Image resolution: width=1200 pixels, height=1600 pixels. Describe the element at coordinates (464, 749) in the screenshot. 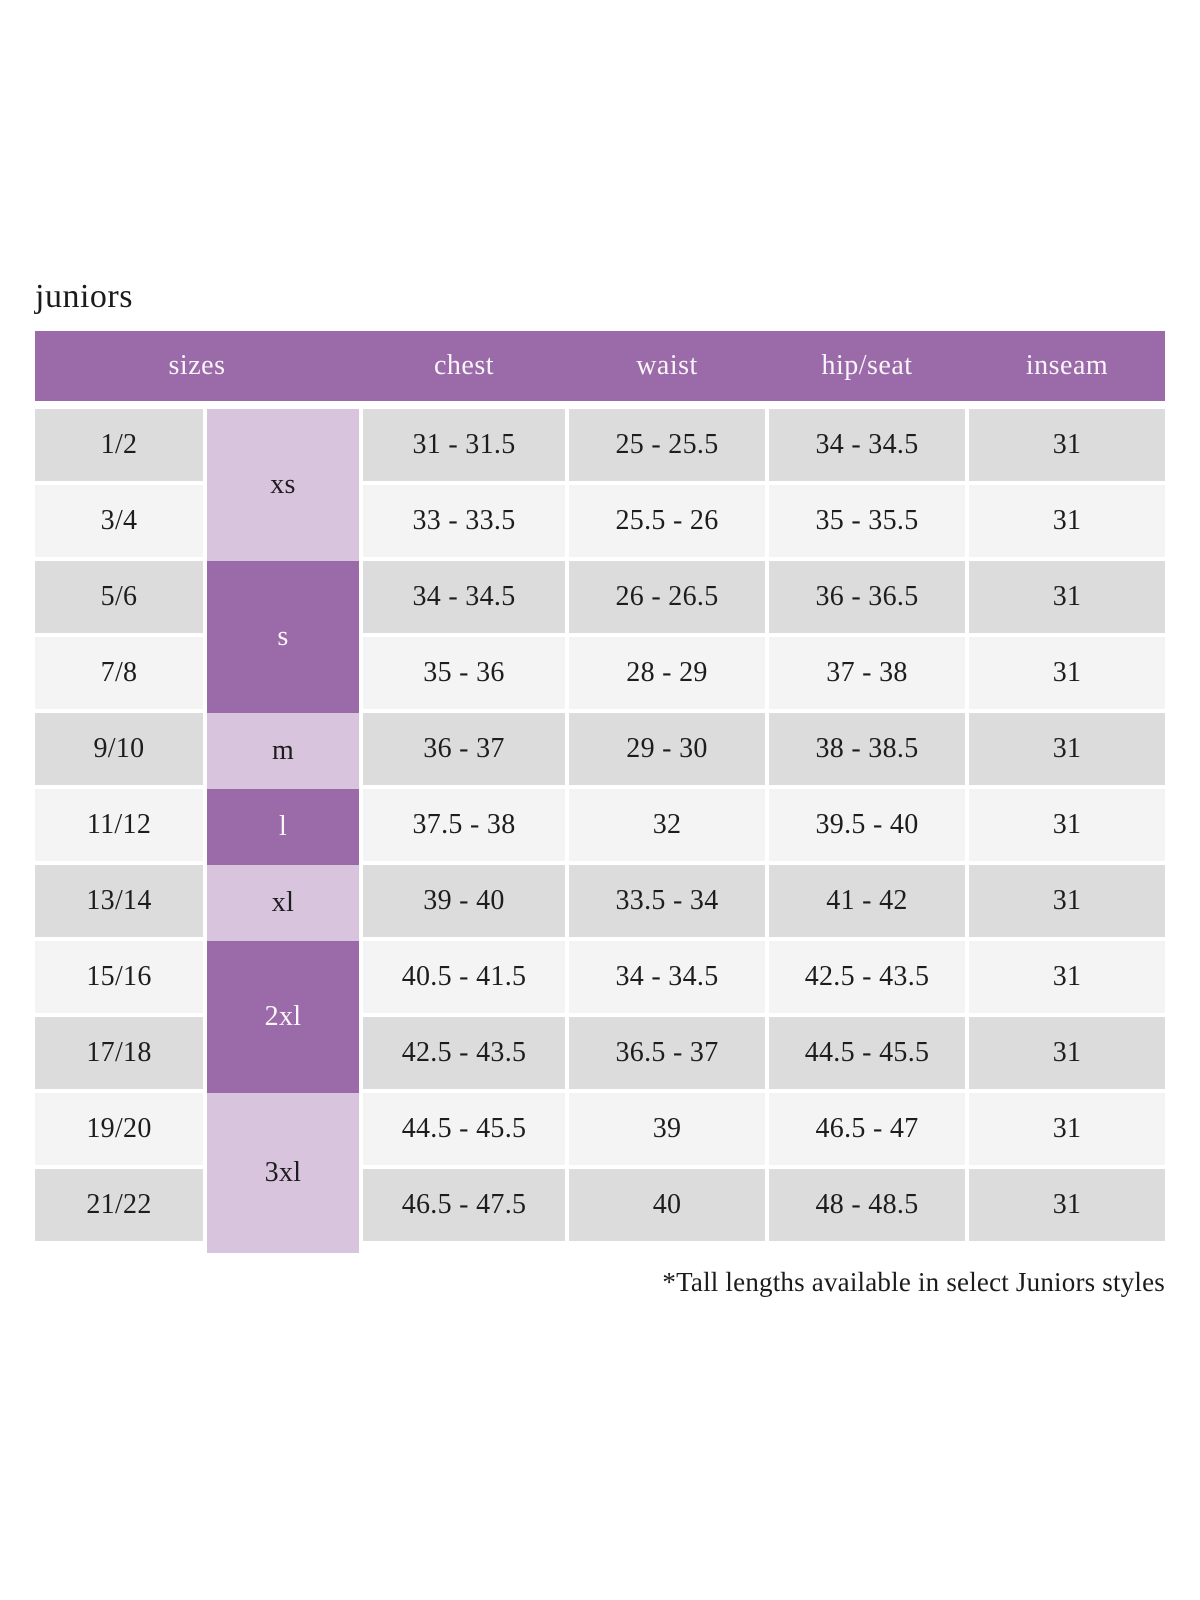

I see `chest-cell: 36 - 37` at that location.